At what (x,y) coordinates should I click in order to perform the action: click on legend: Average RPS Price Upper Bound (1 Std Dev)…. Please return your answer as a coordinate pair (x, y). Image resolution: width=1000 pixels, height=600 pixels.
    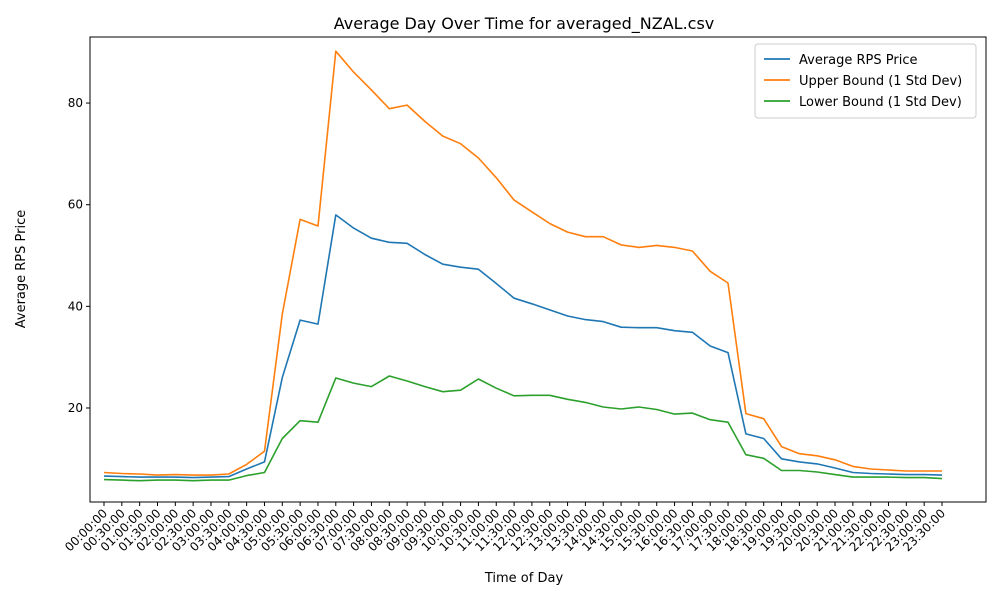
    Looking at the image, I should click on (865, 81).